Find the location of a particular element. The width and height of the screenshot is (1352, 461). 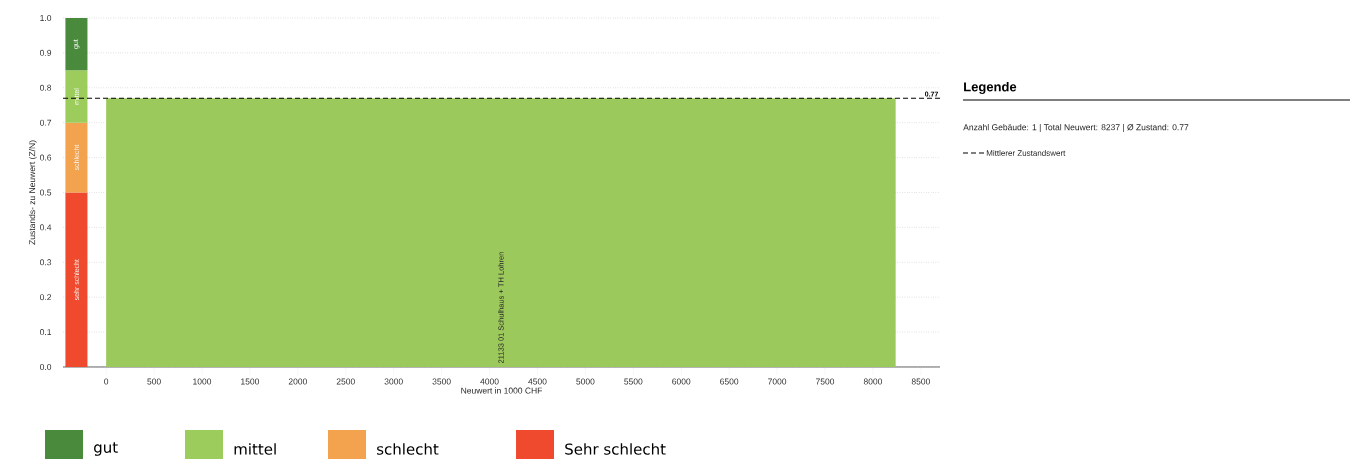

y-tick-label: 0.1 is located at coordinates (46, 332).